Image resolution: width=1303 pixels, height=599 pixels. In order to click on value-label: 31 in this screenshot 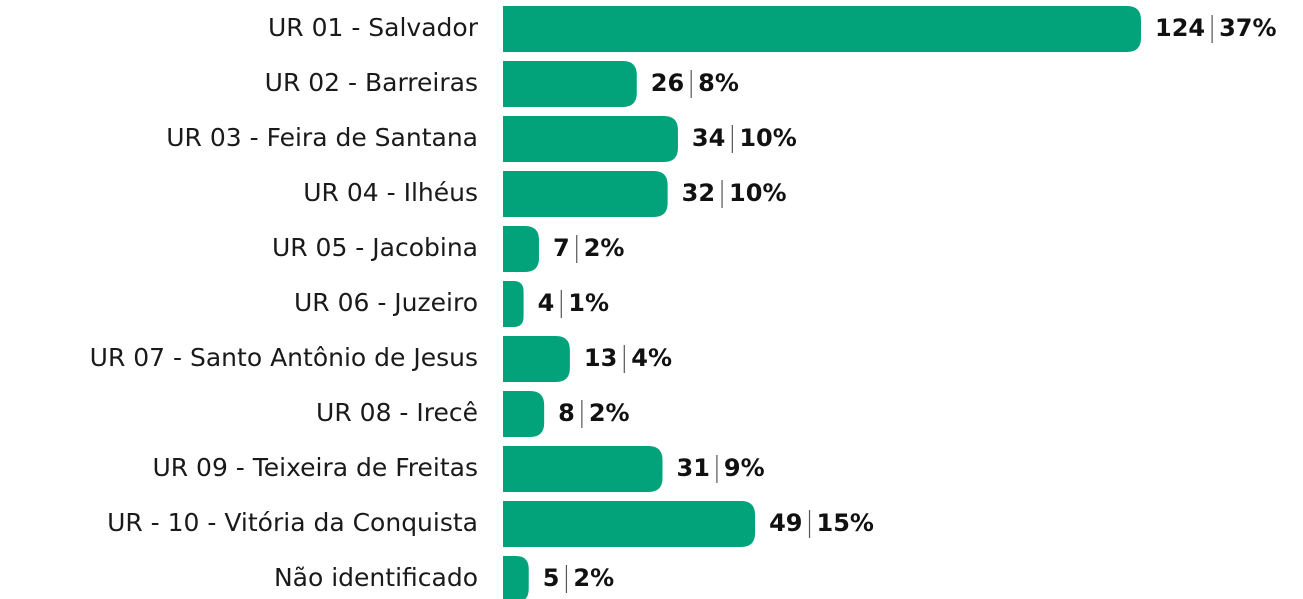, I will do `click(693, 468)`.